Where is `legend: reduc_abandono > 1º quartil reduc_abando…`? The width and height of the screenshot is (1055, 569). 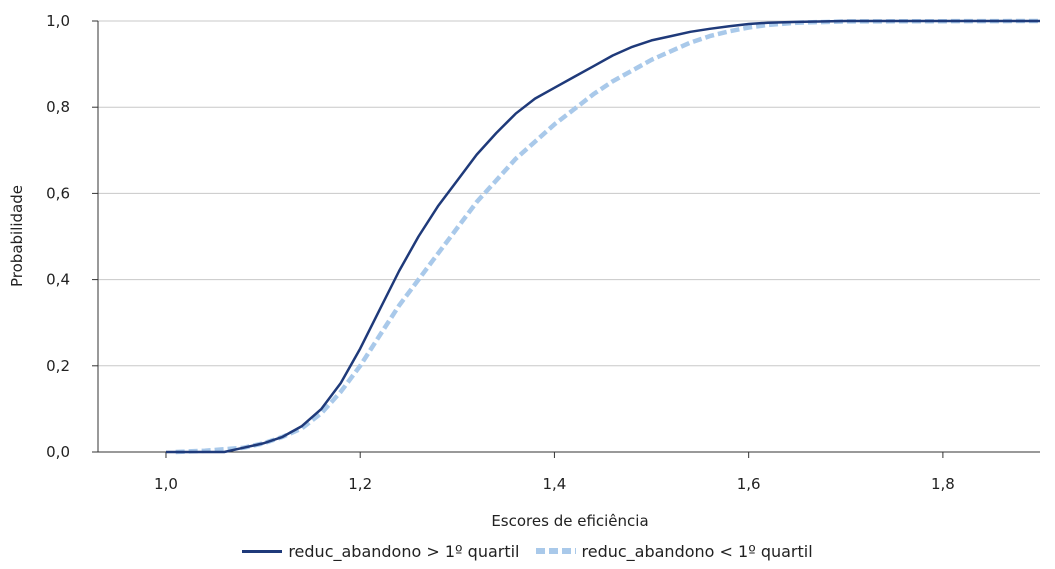 legend: reduc_abandono > 1º quartil reduc_abando… is located at coordinates (527, 551).